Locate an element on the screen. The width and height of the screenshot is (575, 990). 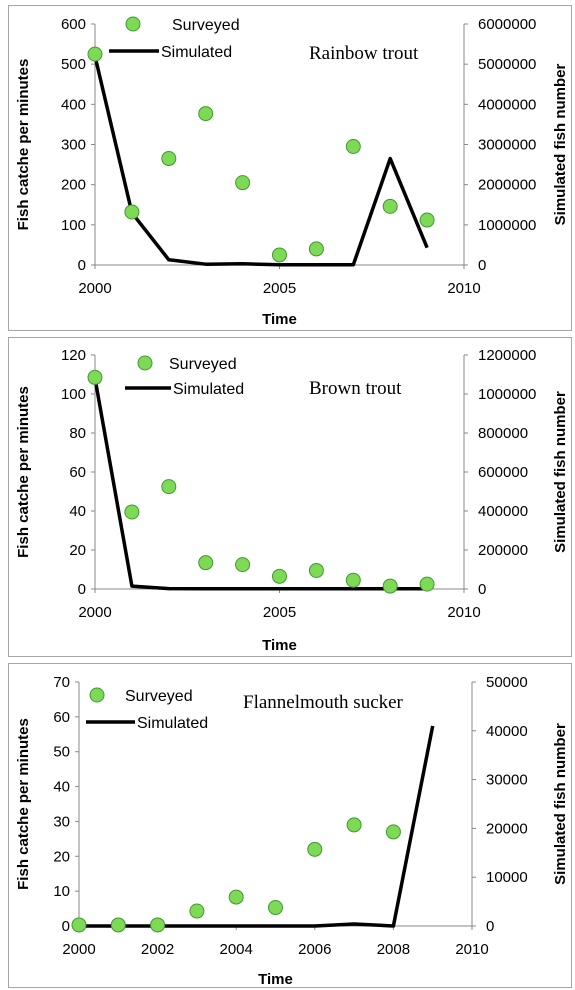
y-tick-label: 80 is located at coordinates (77, 433).